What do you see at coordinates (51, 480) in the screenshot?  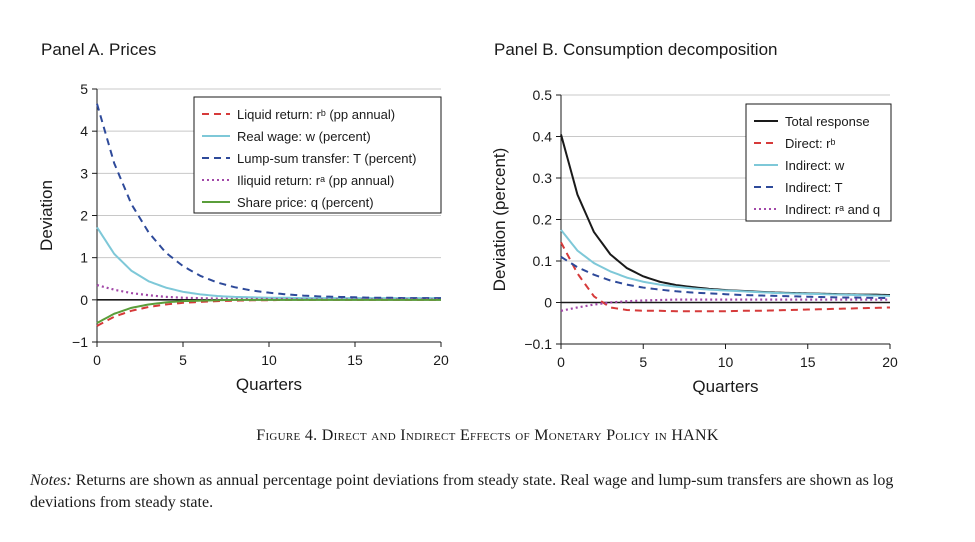 I see `notes-label: Notes:` at bounding box center [51, 480].